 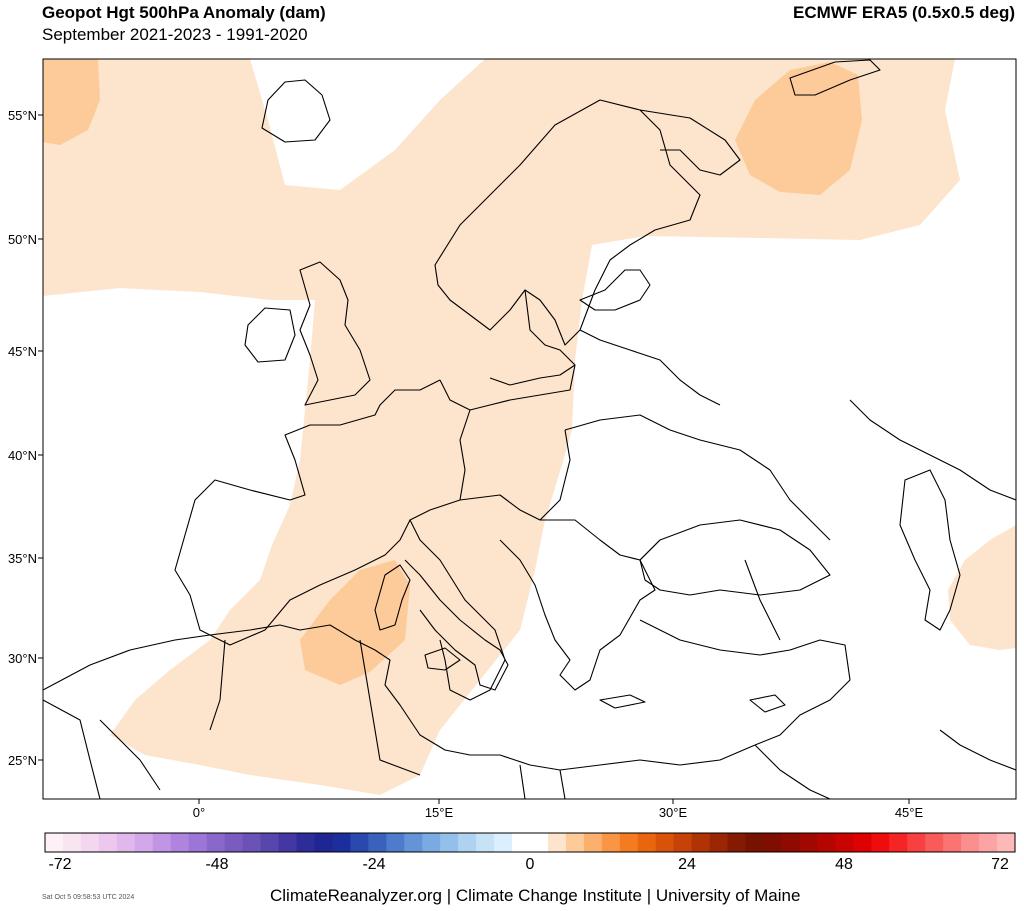 What do you see at coordinates (673, 812) in the screenshot?
I see `lon-label-30e: 30°E` at bounding box center [673, 812].